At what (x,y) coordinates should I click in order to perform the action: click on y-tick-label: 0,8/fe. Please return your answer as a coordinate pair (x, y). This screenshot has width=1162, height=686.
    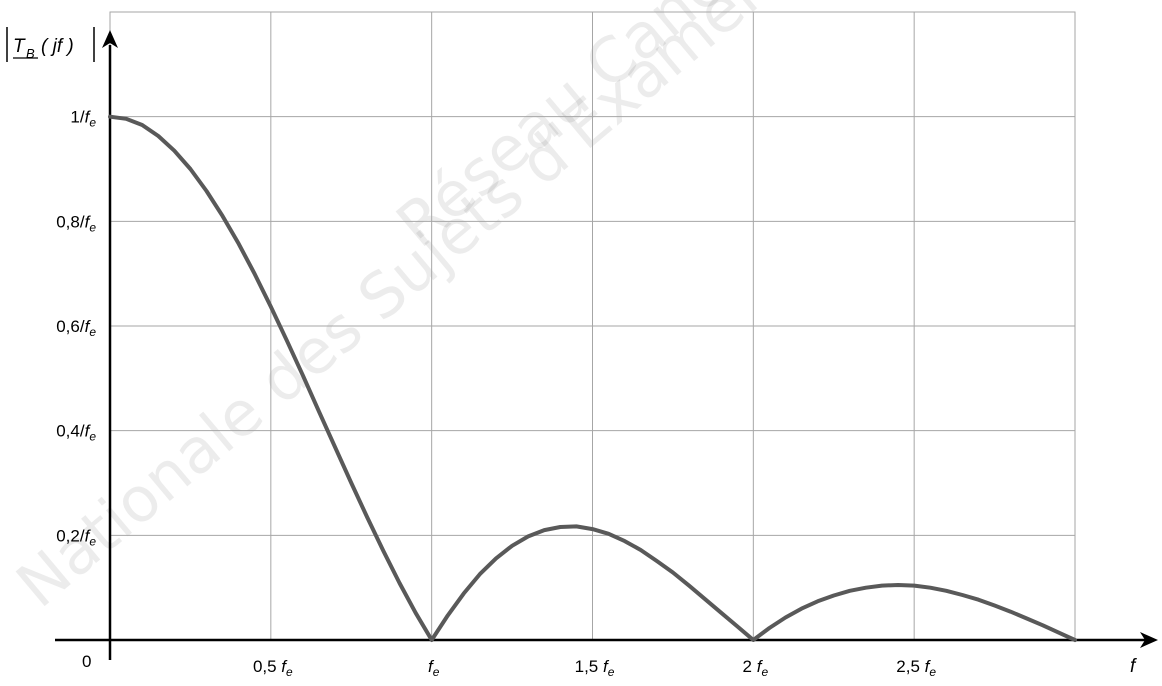
    Looking at the image, I should click on (76, 223).